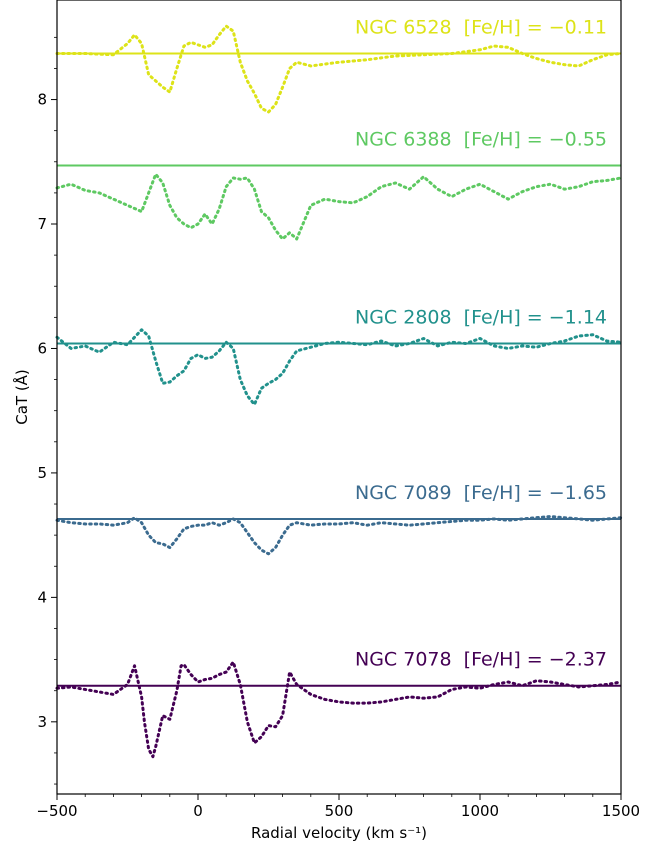  Describe the element at coordinates (481, 28) in the screenshot. I see `series-label: NGC 6528 [Fe/H] = −0.11` at that location.